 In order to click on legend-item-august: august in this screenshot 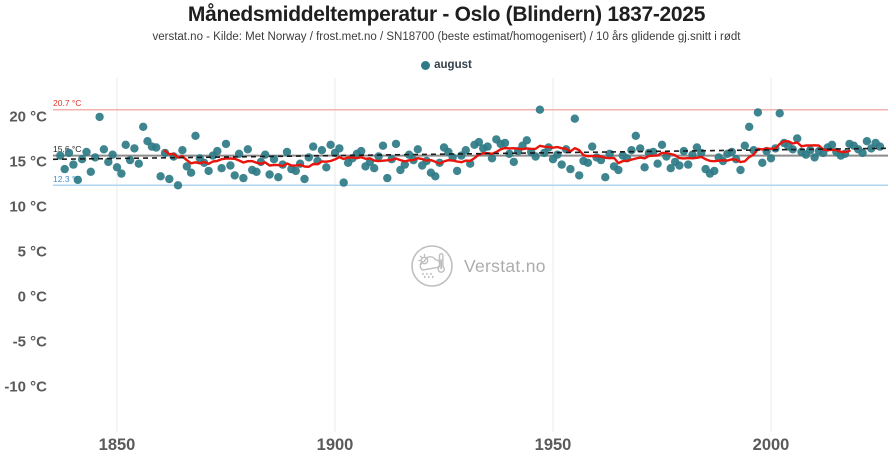, I will do `click(446, 65)`.